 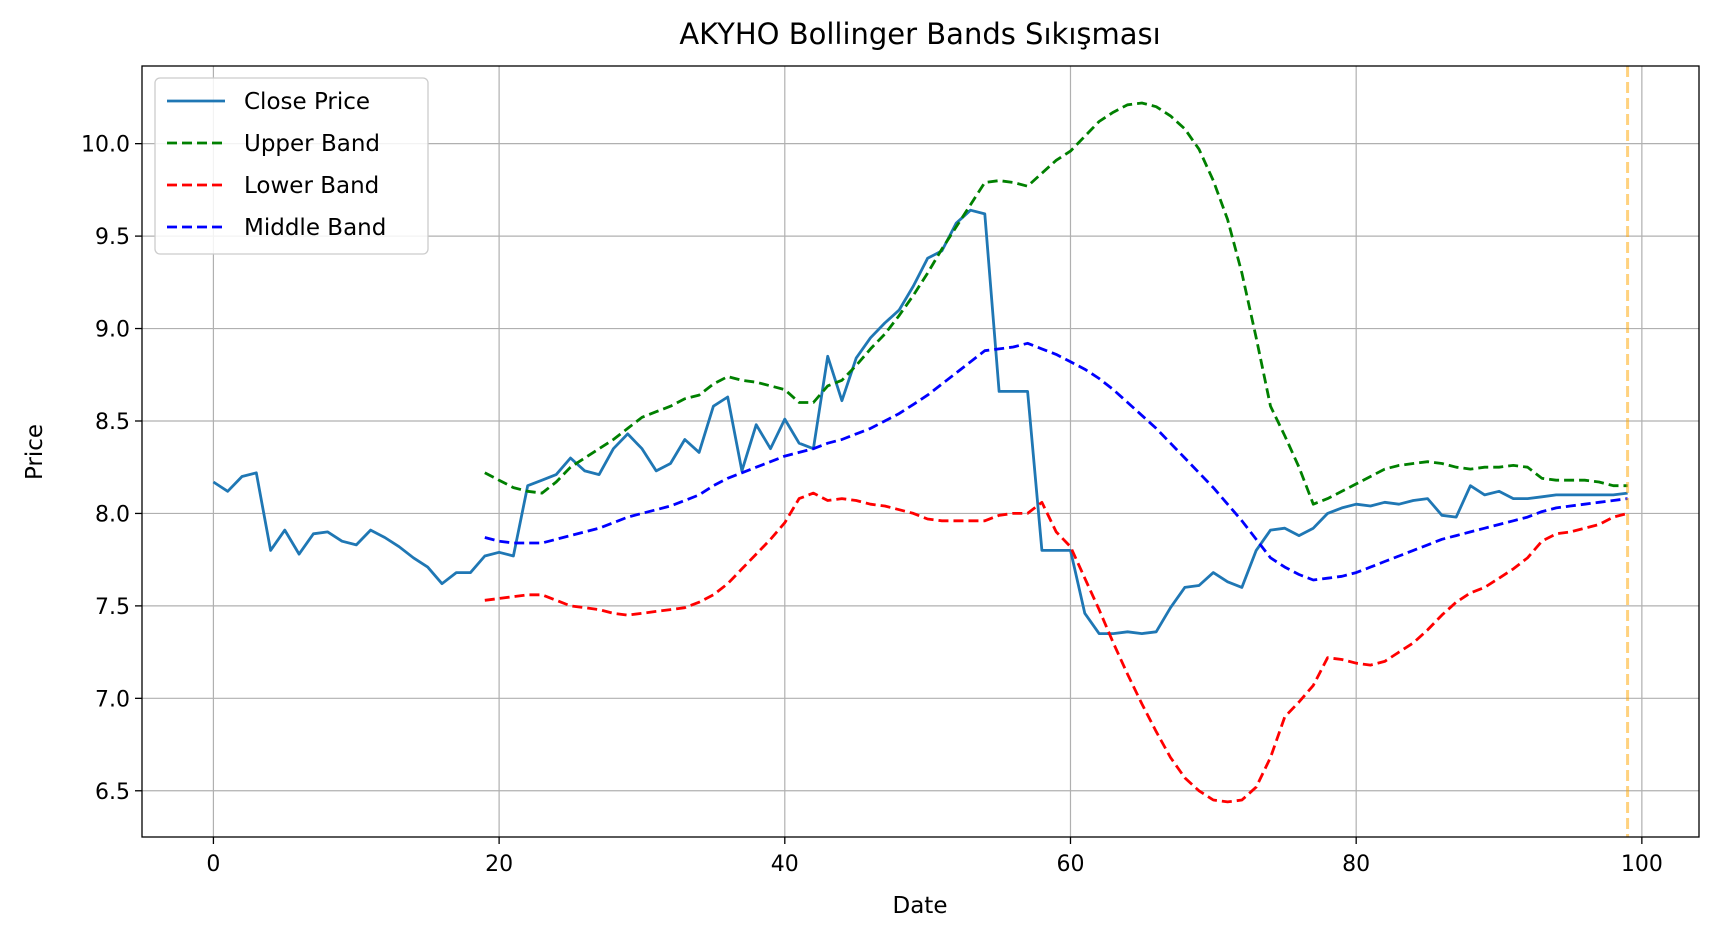 I want to click on x-axis-label: Date, so click(x=920, y=906).